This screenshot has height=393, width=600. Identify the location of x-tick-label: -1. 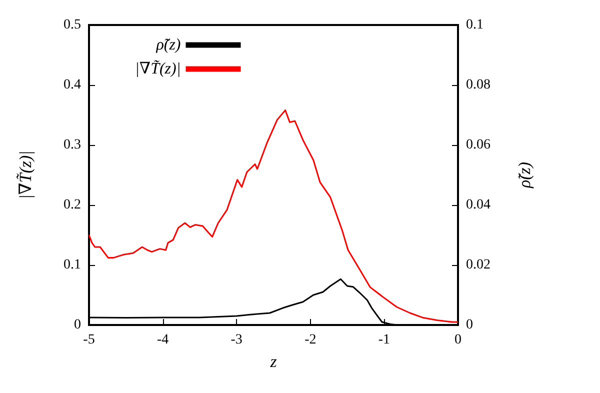
(384, 340).